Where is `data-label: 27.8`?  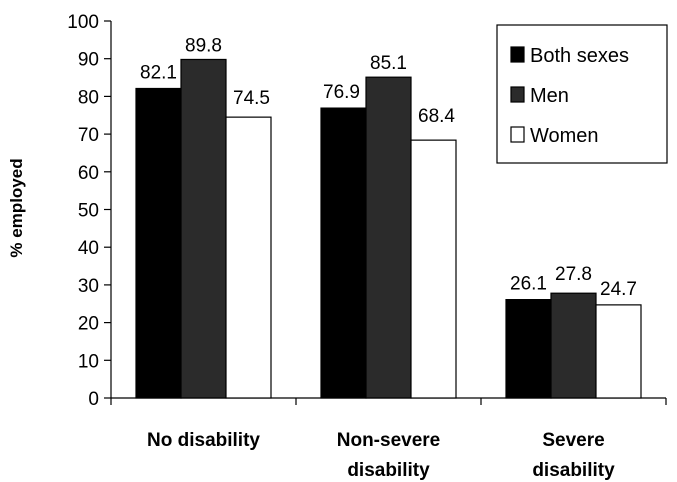
data-label: 27.8 is located at coordinates (573, 274).